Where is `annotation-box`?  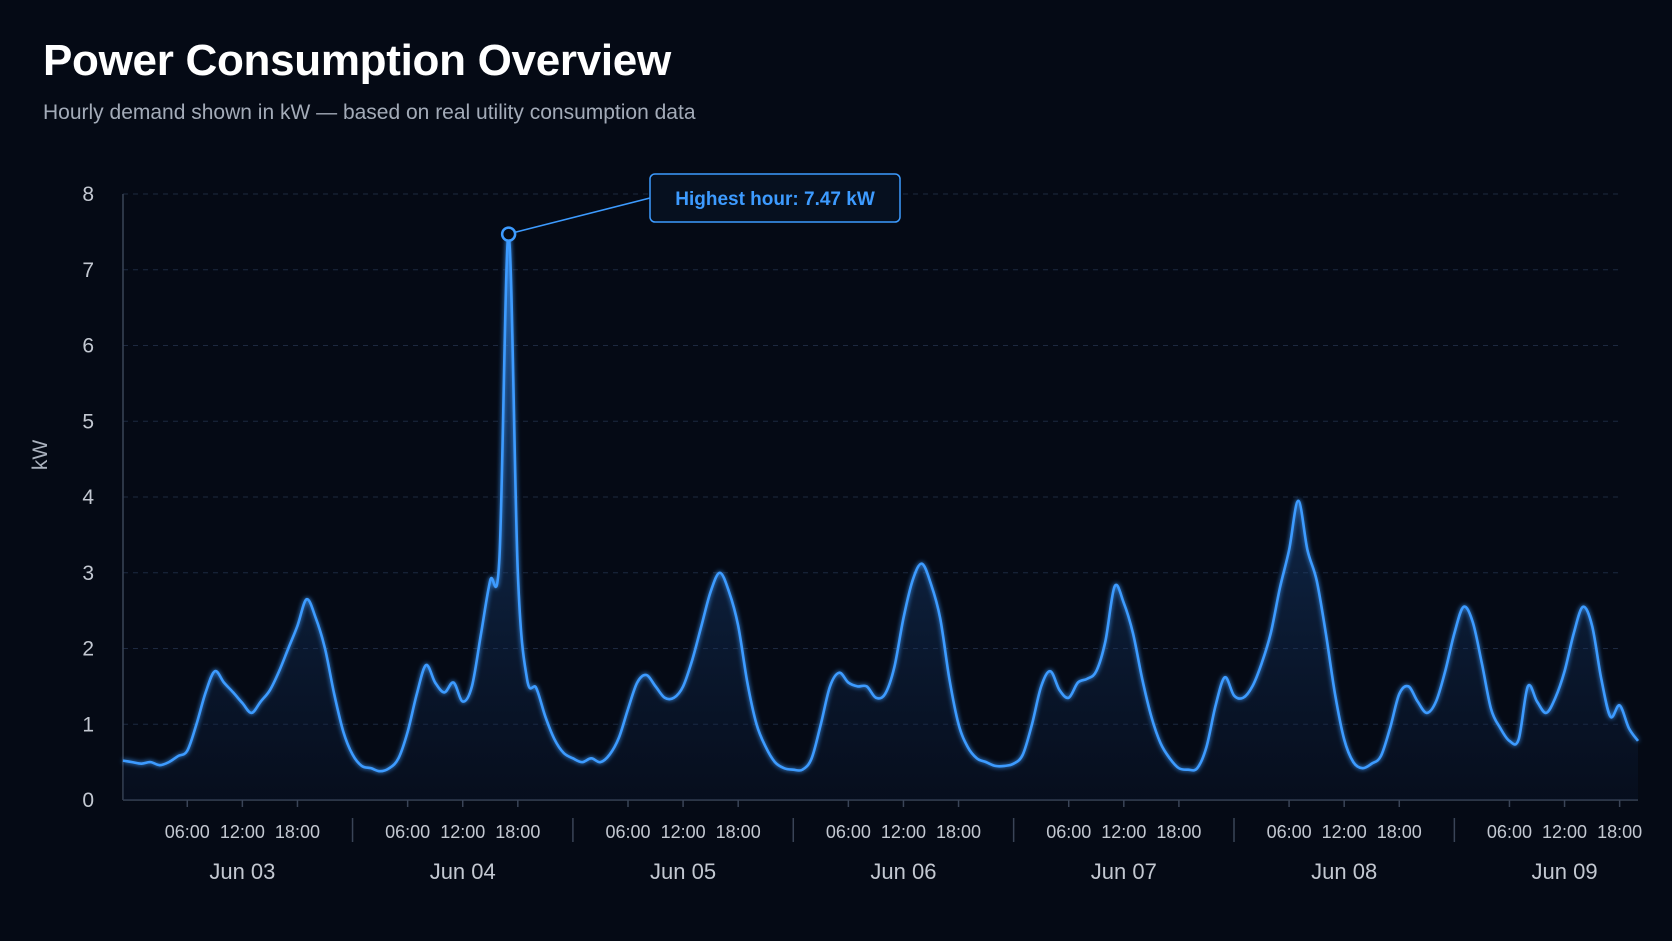 annotation-box is located at coordinates (775, 198).